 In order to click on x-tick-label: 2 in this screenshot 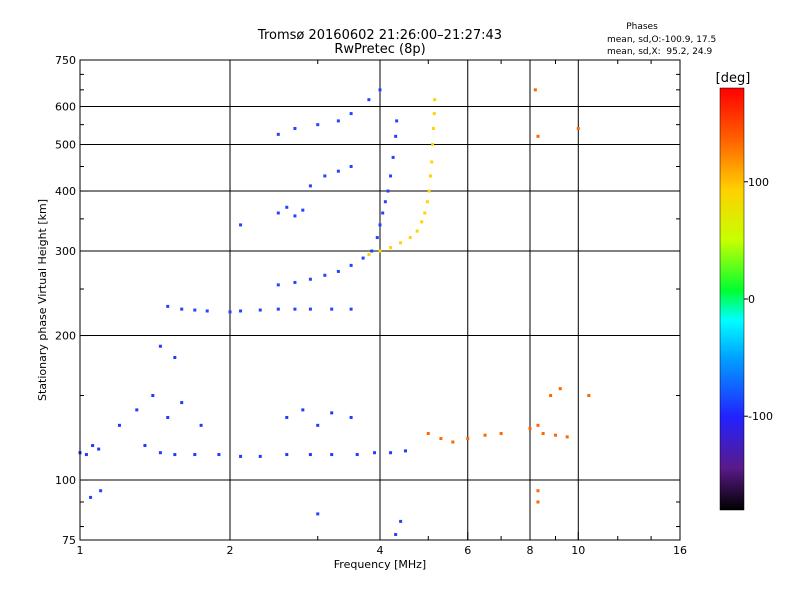, I will do `click(230, 550)`.